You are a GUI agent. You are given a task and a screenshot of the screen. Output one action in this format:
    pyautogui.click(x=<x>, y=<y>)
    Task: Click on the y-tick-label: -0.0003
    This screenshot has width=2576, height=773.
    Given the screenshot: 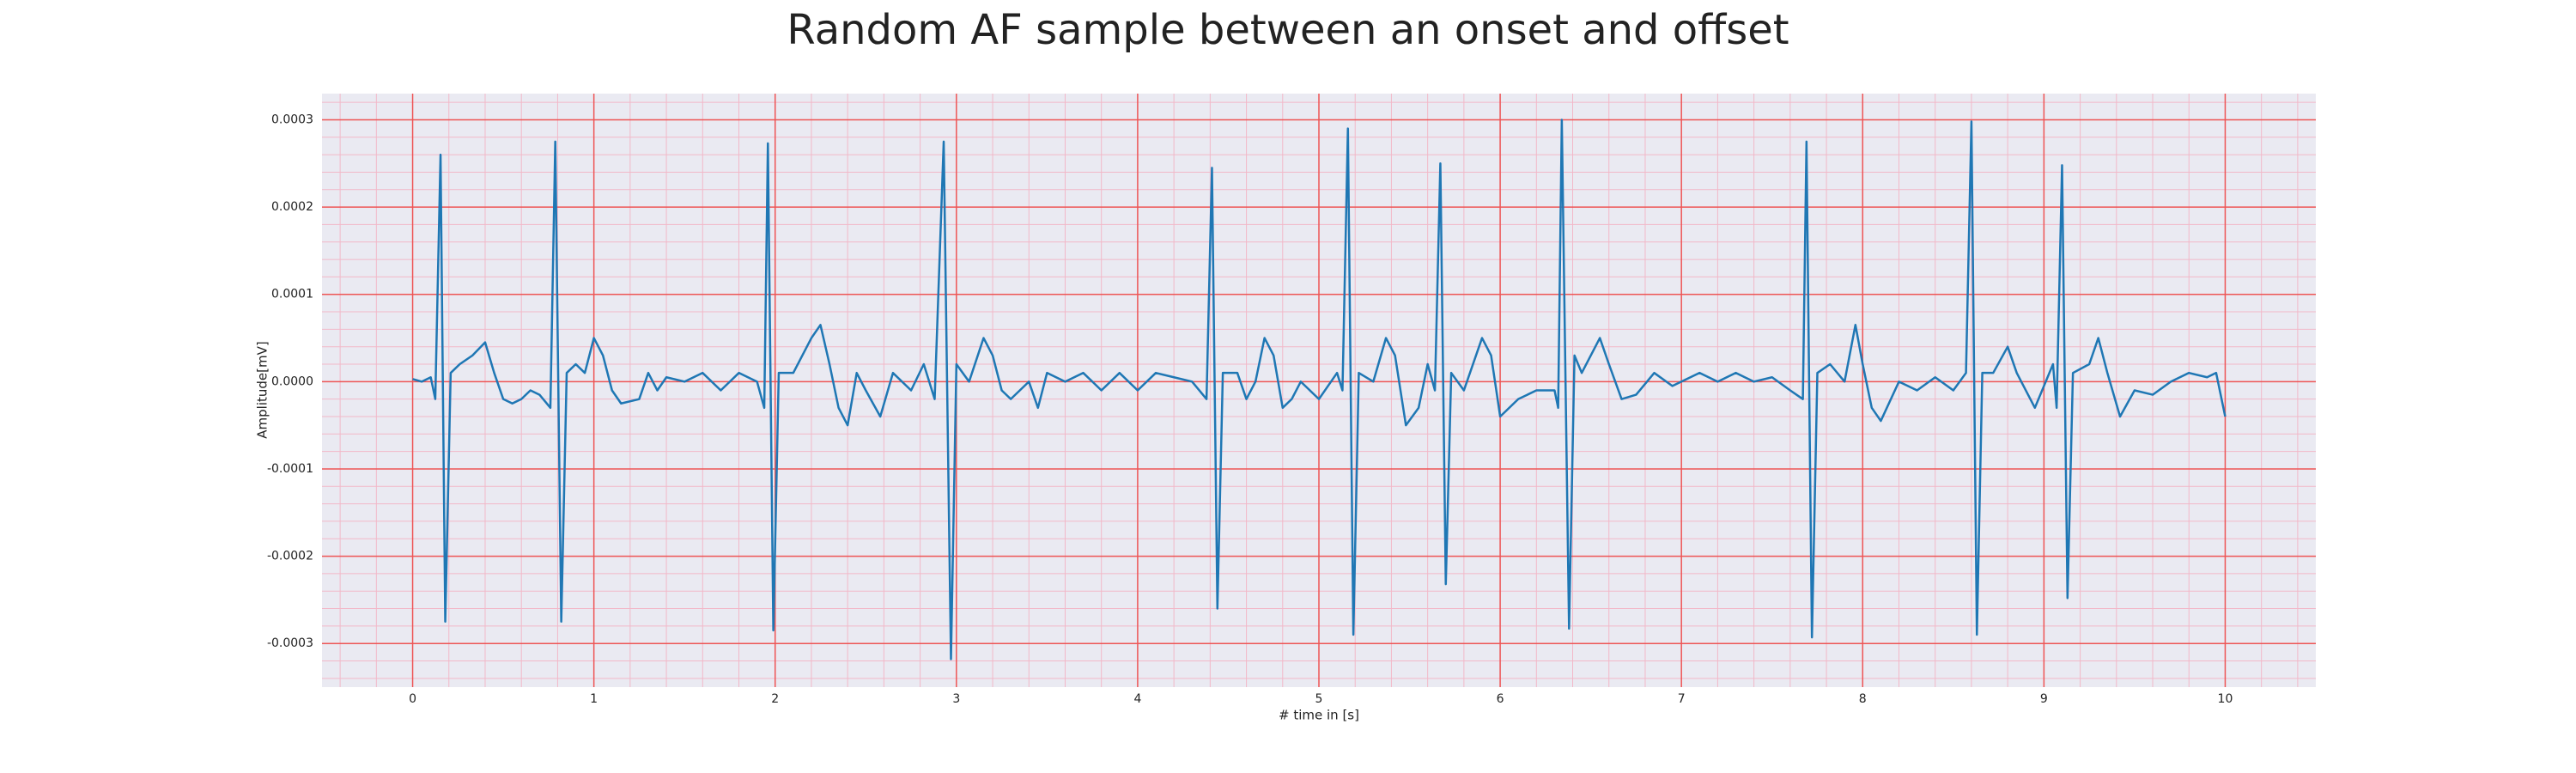 What is the action you would take?
    pyautogui.click(x=290, y=643)
    